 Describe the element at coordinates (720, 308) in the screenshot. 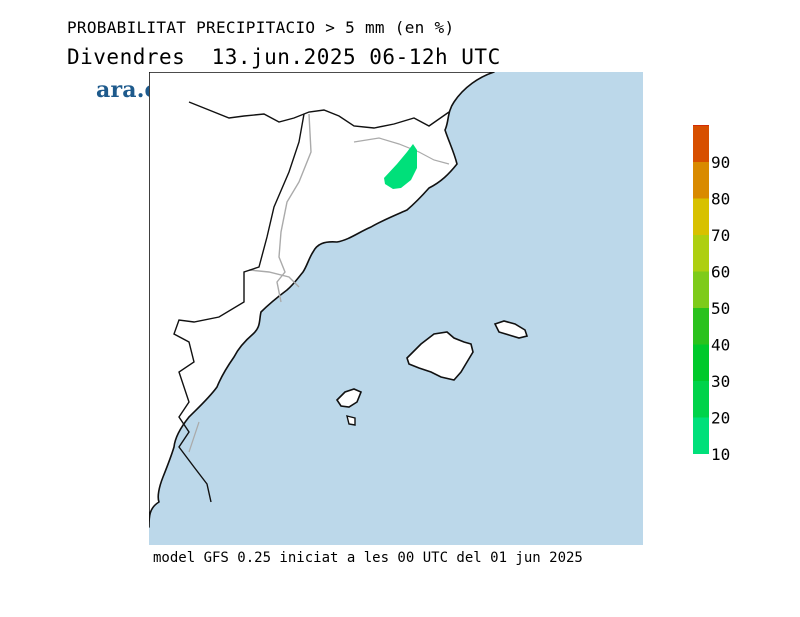

I see `legend-label: 50` at that location.